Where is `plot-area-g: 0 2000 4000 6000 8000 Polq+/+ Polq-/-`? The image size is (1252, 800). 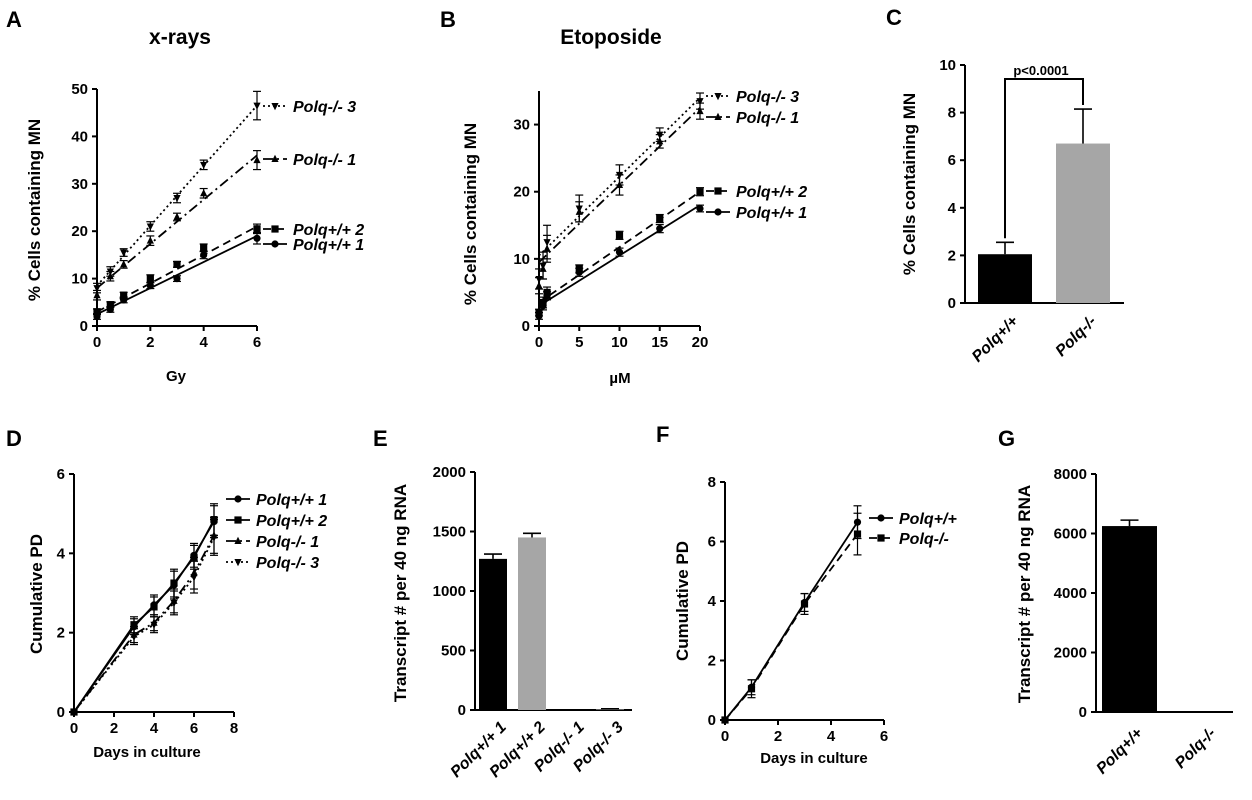 plot-area-g: 0 2000 4000 6000 8000 Polq+/+ Polq-/- is located at coordinates (1143, 622).